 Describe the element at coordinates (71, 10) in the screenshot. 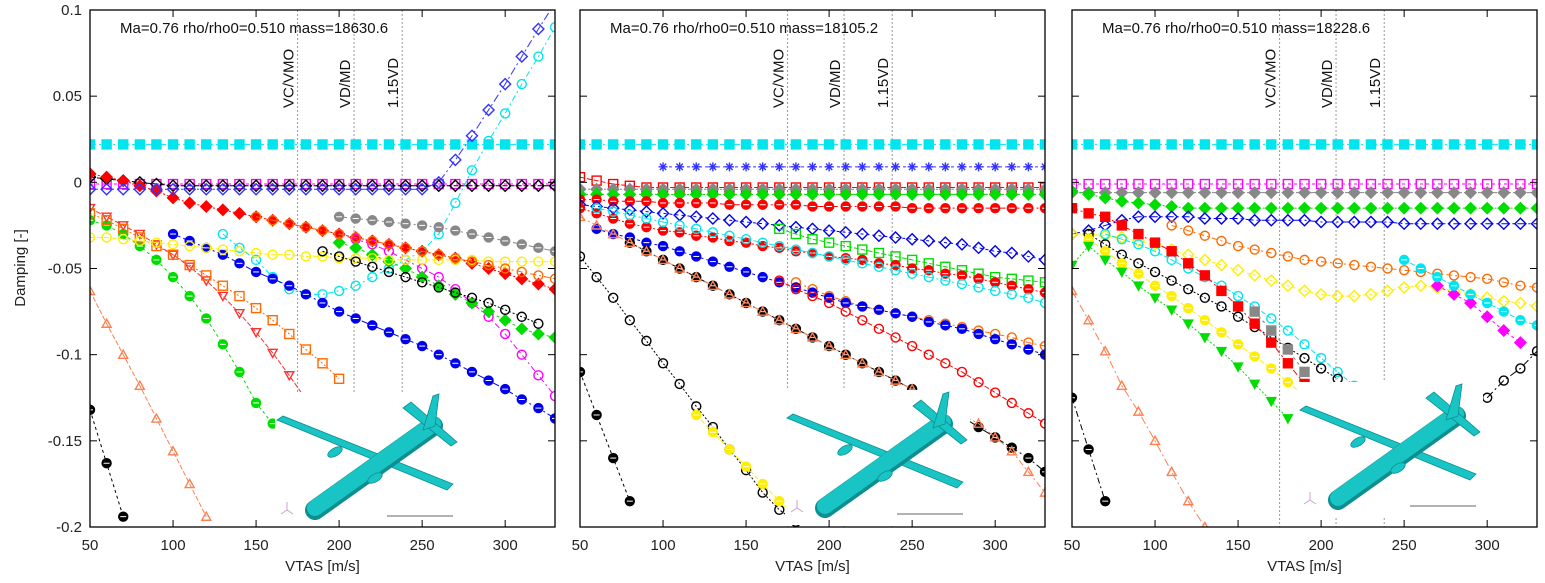

I see `y-tick-label: 0.1` at that location.